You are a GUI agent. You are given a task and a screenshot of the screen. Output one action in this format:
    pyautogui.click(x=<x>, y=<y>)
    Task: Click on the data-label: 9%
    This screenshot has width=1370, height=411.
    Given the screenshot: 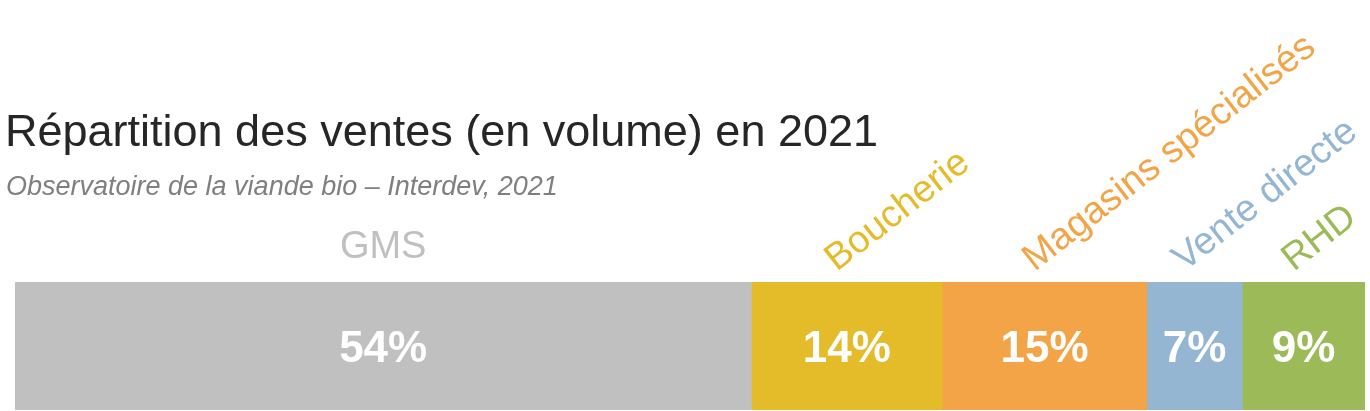 What is the action you would take?
    pyautogui.click(x=1303, y=347)
    